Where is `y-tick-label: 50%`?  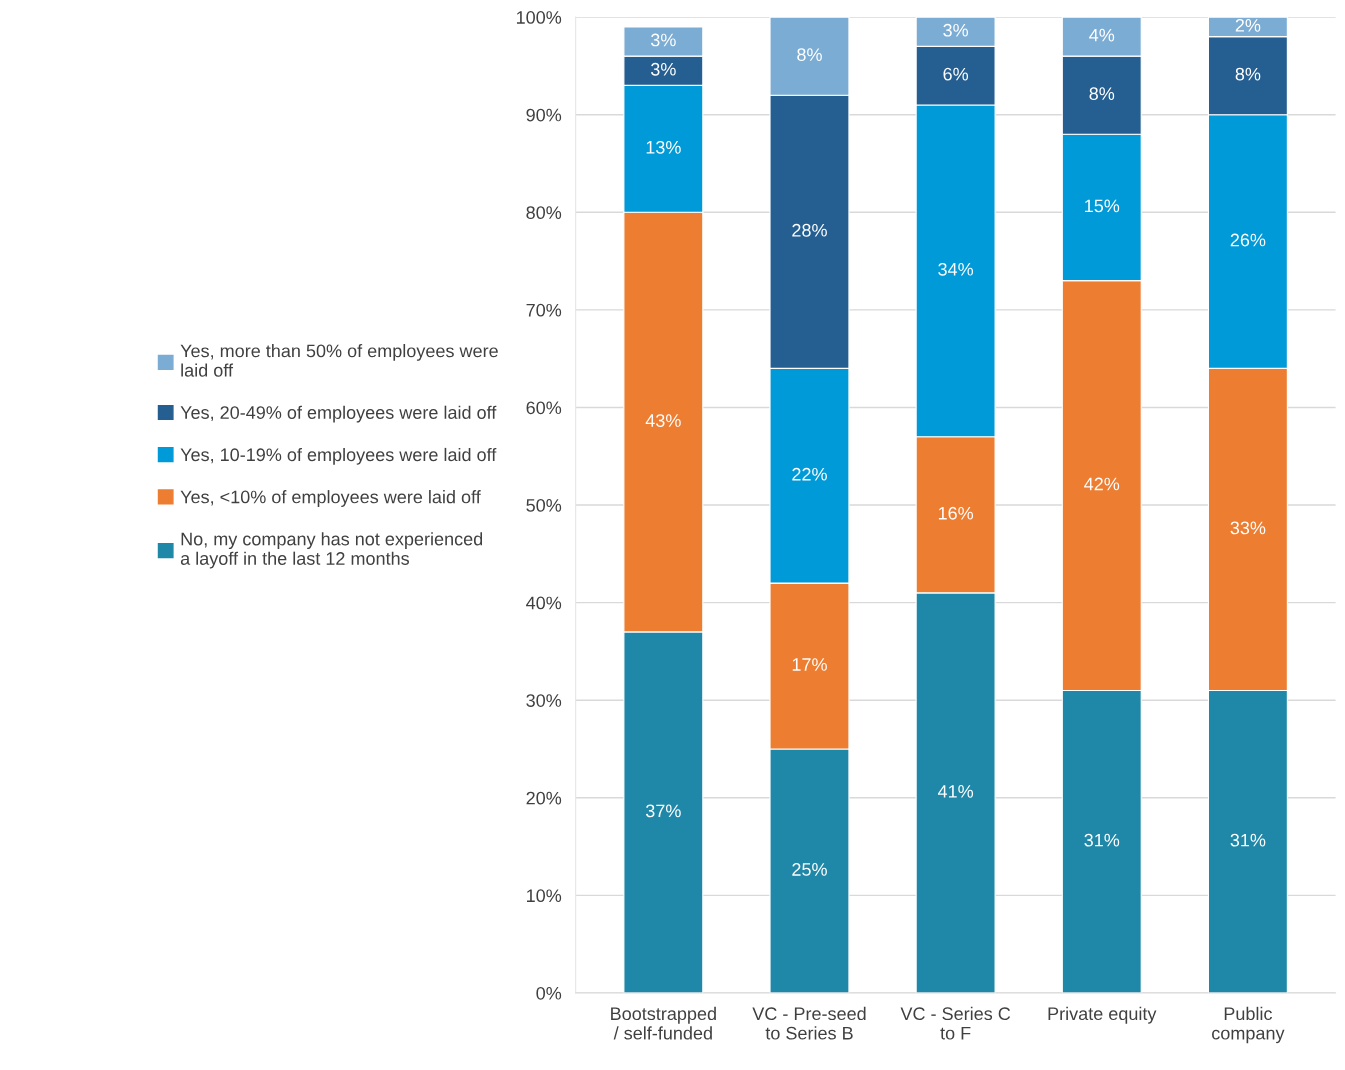
y-tick-label: 50% is located at coordinates (544, 505).